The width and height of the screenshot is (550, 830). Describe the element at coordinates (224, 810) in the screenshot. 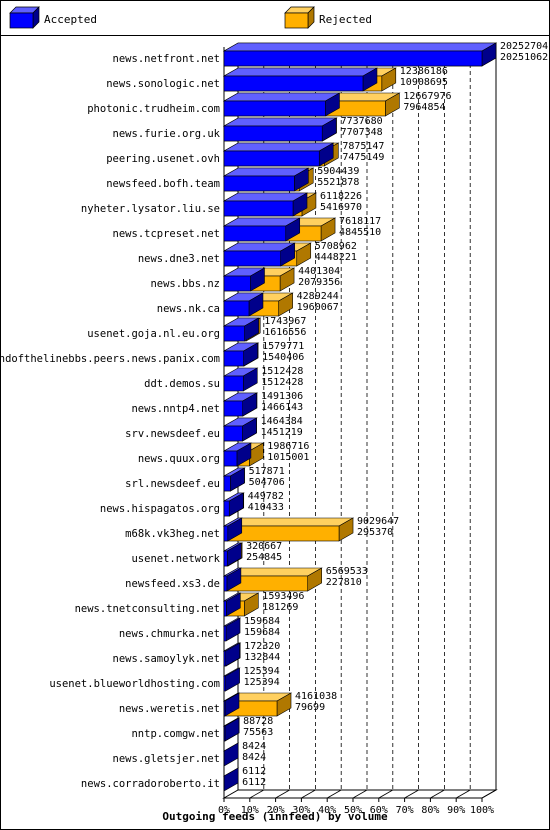

I see `x-tick-label: 0%` at that location.